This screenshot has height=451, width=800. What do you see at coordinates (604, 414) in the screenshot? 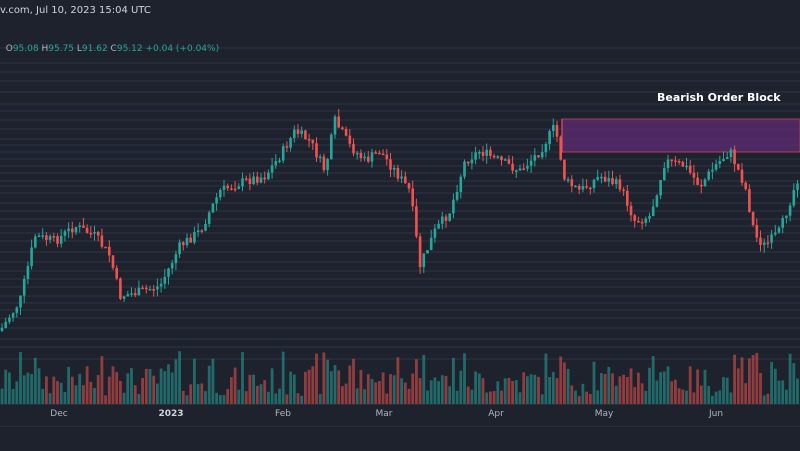
I see `x-tick-may: May` at bounding box center [604, 414].